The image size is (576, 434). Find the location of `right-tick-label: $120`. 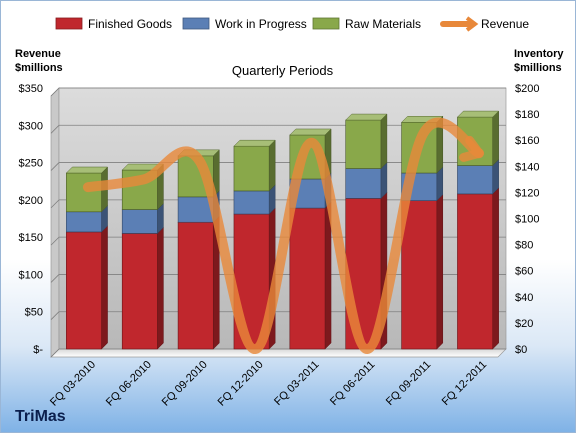

right-tick-label: $120 is located at coordinates (527, 193).